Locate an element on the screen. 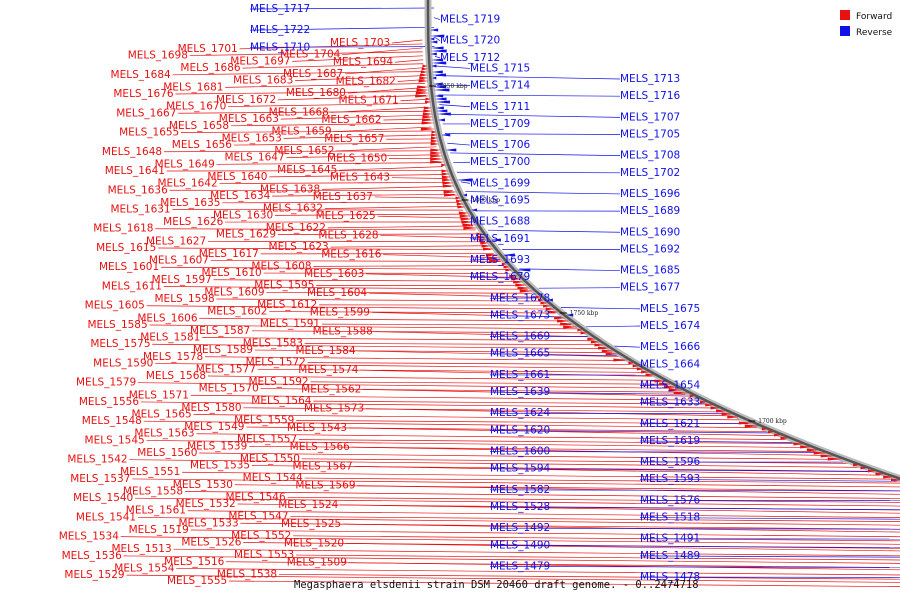 This screenshot has width=900, height=600. forward-gene-label: MELS_1551 is located at coordinates (150, 472).